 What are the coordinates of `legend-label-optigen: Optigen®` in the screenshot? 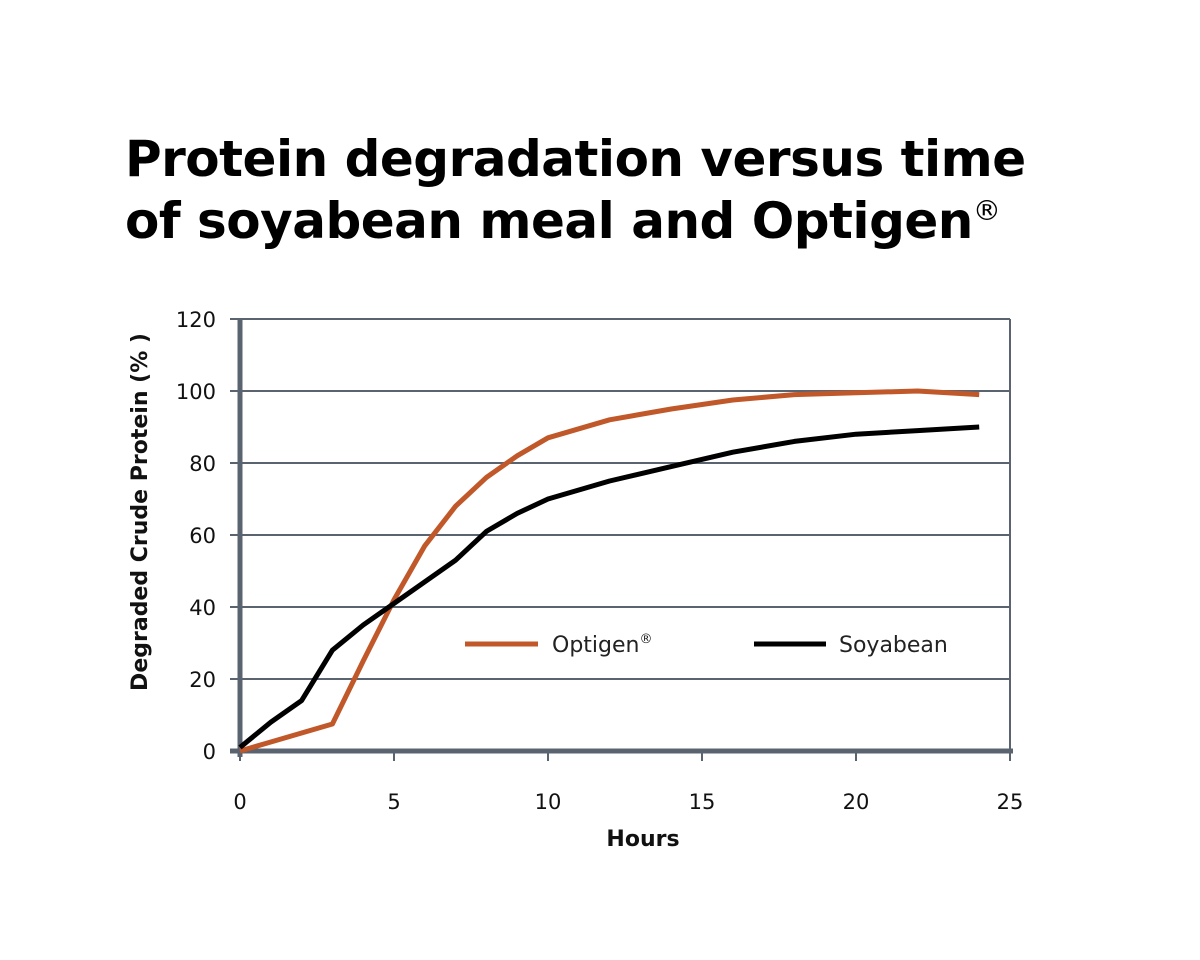 It's located at (602, 645).